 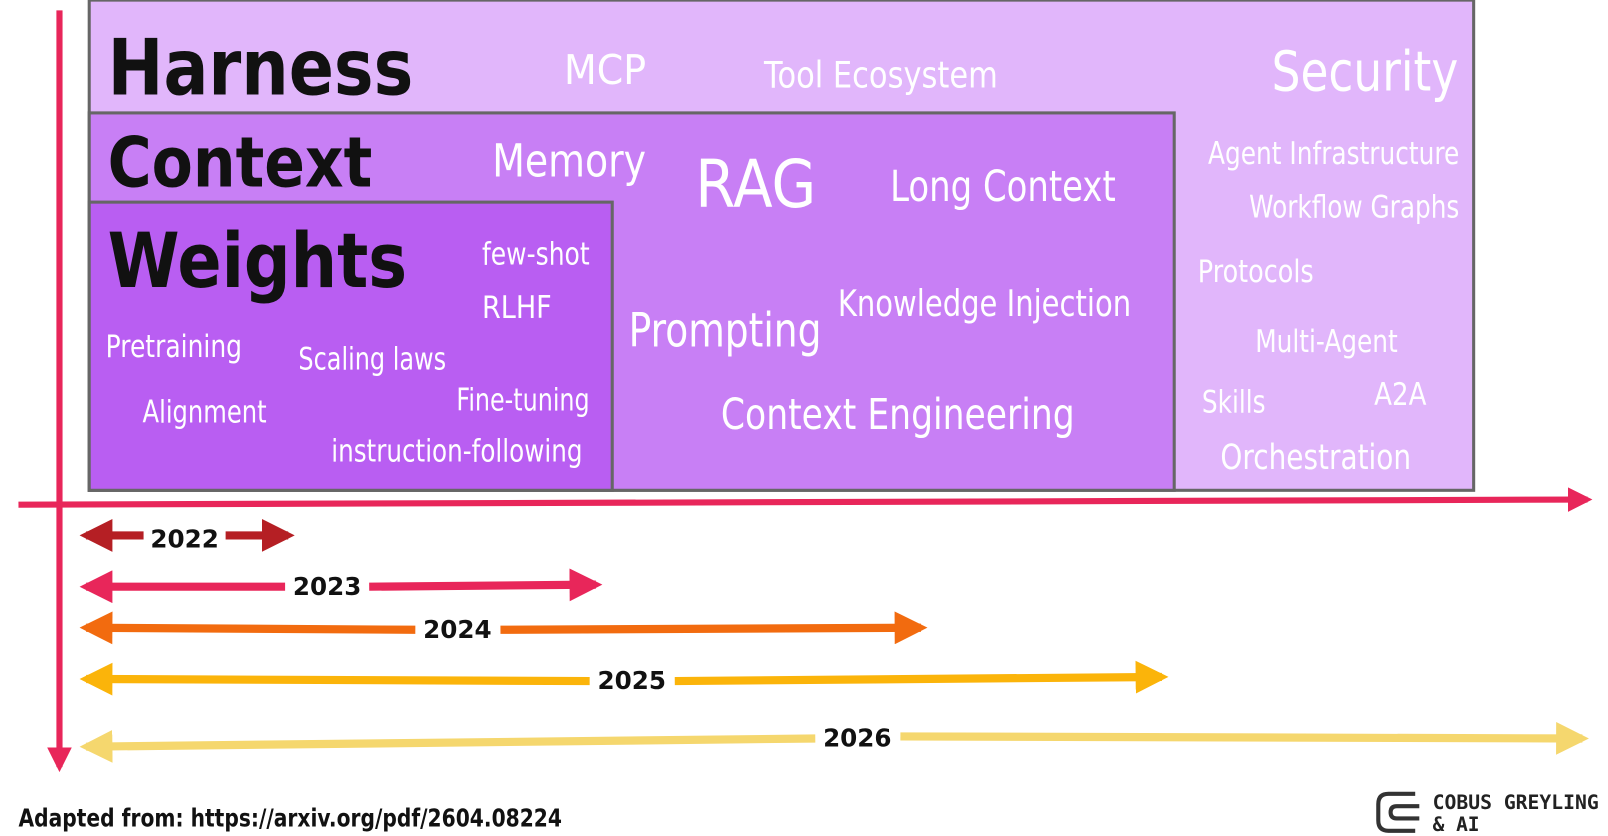 I want to click on term: Orchestration, so click(x=1315, y=458).